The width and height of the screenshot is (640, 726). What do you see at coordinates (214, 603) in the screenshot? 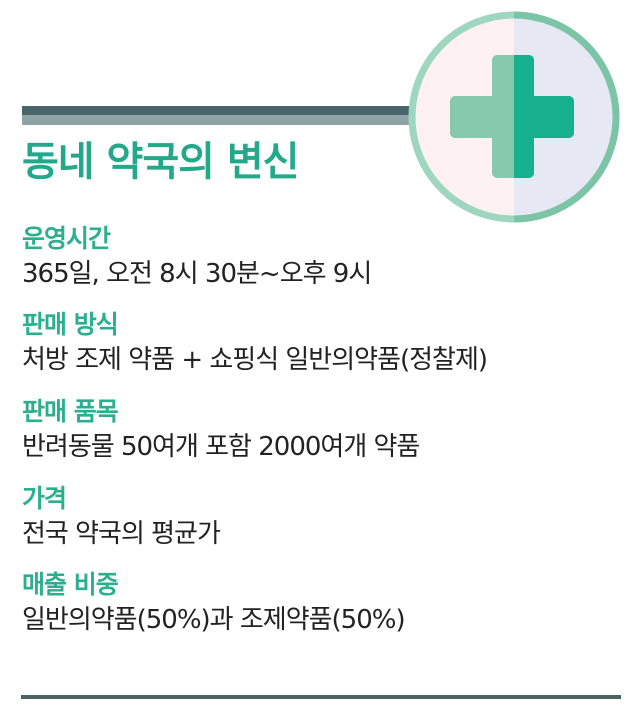
I see `section-sales-share: 매출 비중 일반의약품(50%)과 조제약품(50%)` at bounding box center [214, 603].